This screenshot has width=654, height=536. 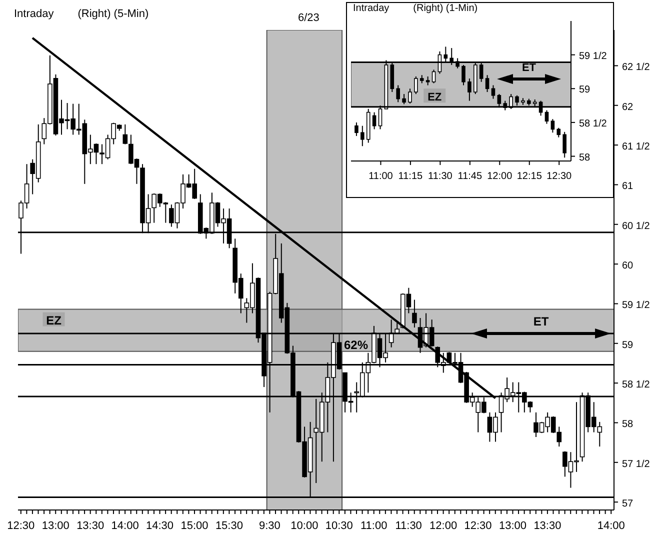 What do you see at coordinates (628, 186) in the screenshot?
I see `y-tick-label: 61` at bounding box center [628, 186].